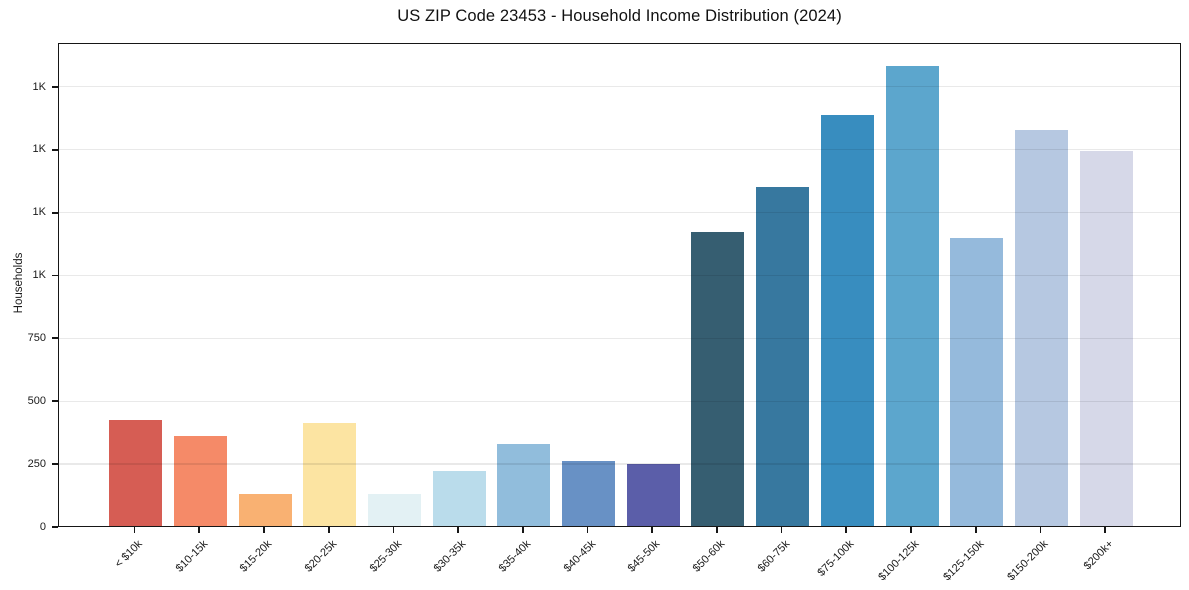 The width and height of the screenshot is (1189, 590). Describe the element at coordinates (836, 558) in the screenshot. I see `x-tick-label: $75-100k` at that location.